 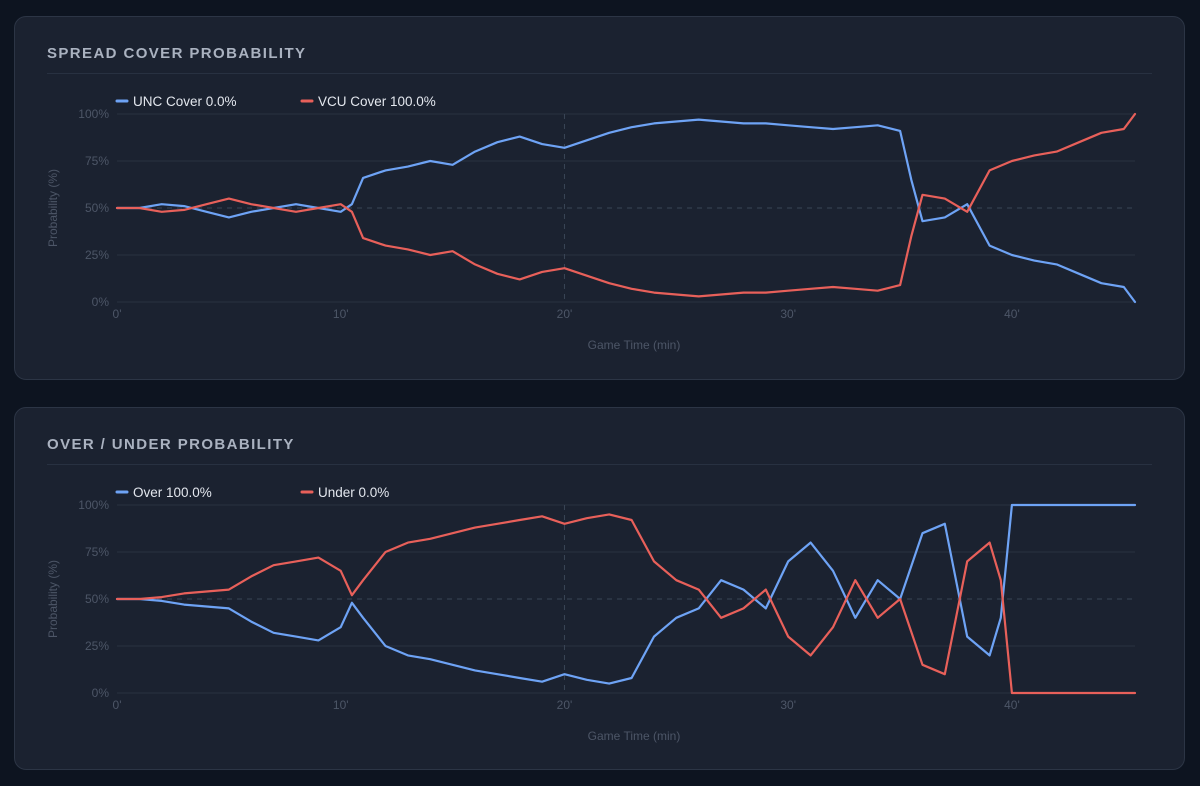 I want to click on legend-label-over: Over 100.0%, so click(x=172, y=492).